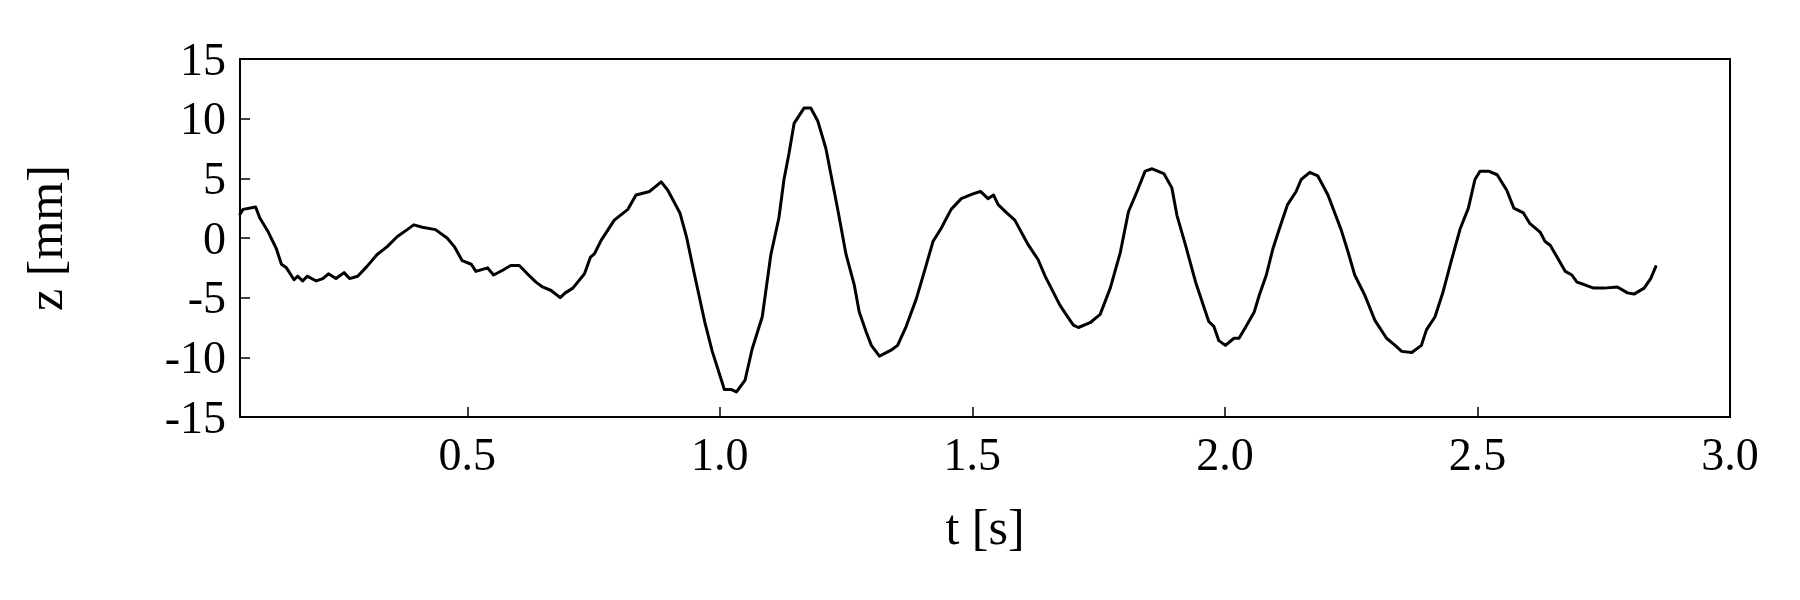 The height and width of the screenshot is (600, 1800). I want to click on x-tick-label: 3.0, so click(1730, 454).